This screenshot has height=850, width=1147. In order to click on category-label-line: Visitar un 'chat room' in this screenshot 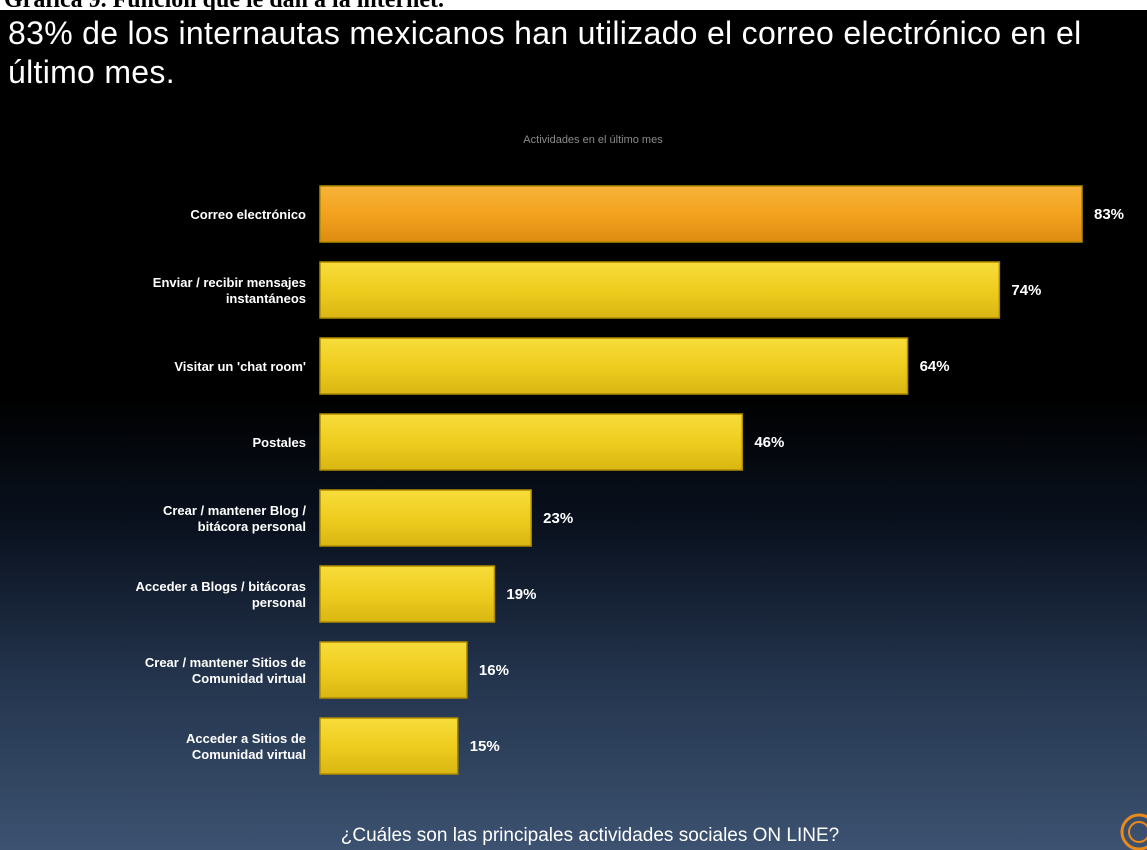, I will do `click(240, 366)`.